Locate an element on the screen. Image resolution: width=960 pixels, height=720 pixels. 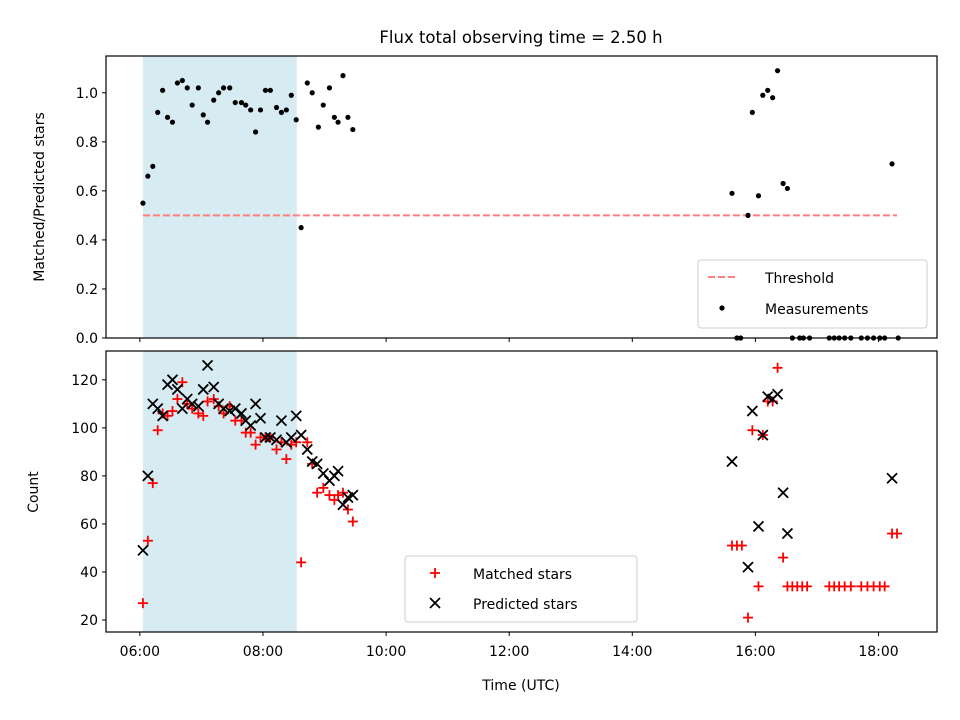
bottom-y-tick-label: 60 is located at coordinates (89, 525).